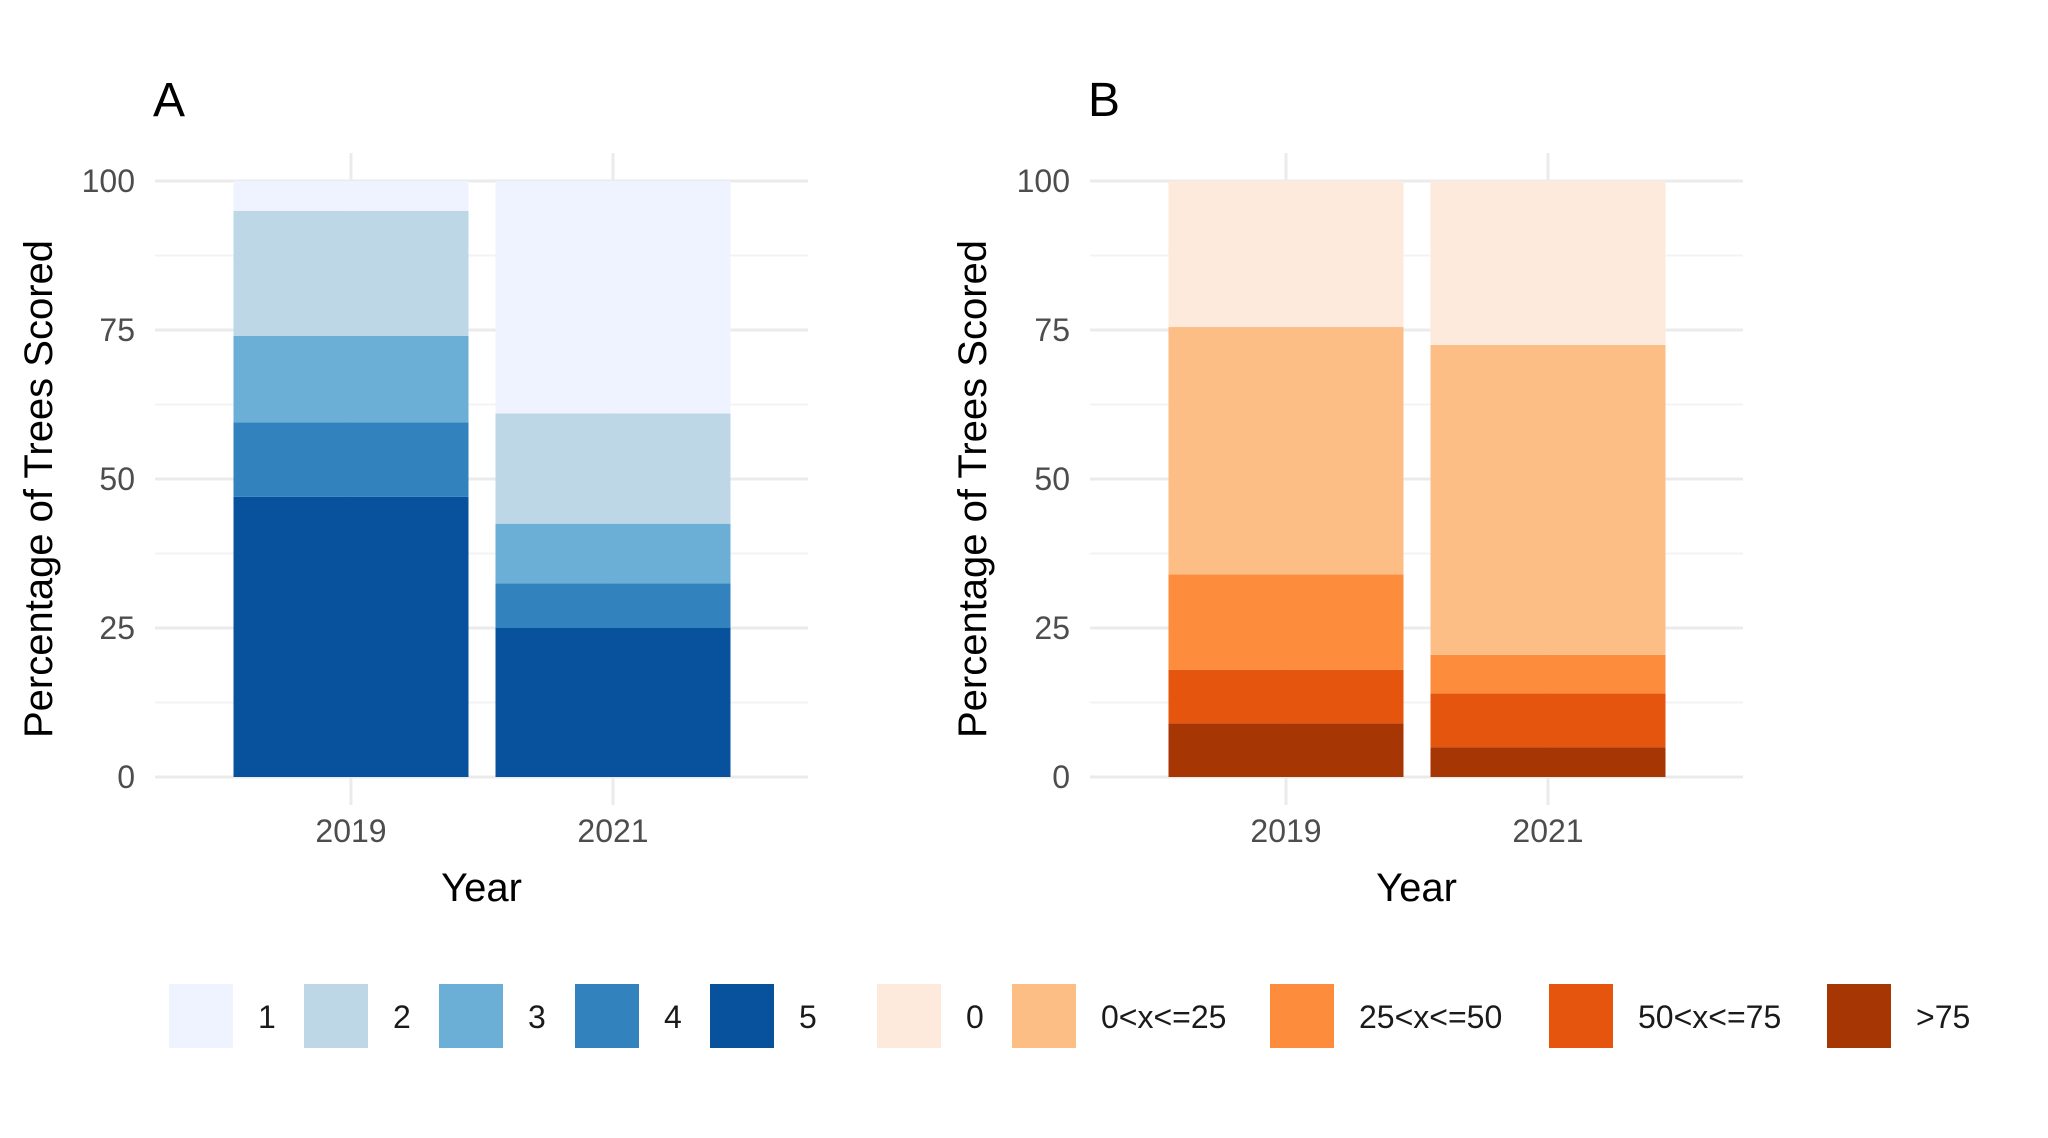 Image resolution: width=2048 pixels, height=1138 pixels. I want to click on bar-segment-2021-series-25<x<=50, so click(1548, 674).